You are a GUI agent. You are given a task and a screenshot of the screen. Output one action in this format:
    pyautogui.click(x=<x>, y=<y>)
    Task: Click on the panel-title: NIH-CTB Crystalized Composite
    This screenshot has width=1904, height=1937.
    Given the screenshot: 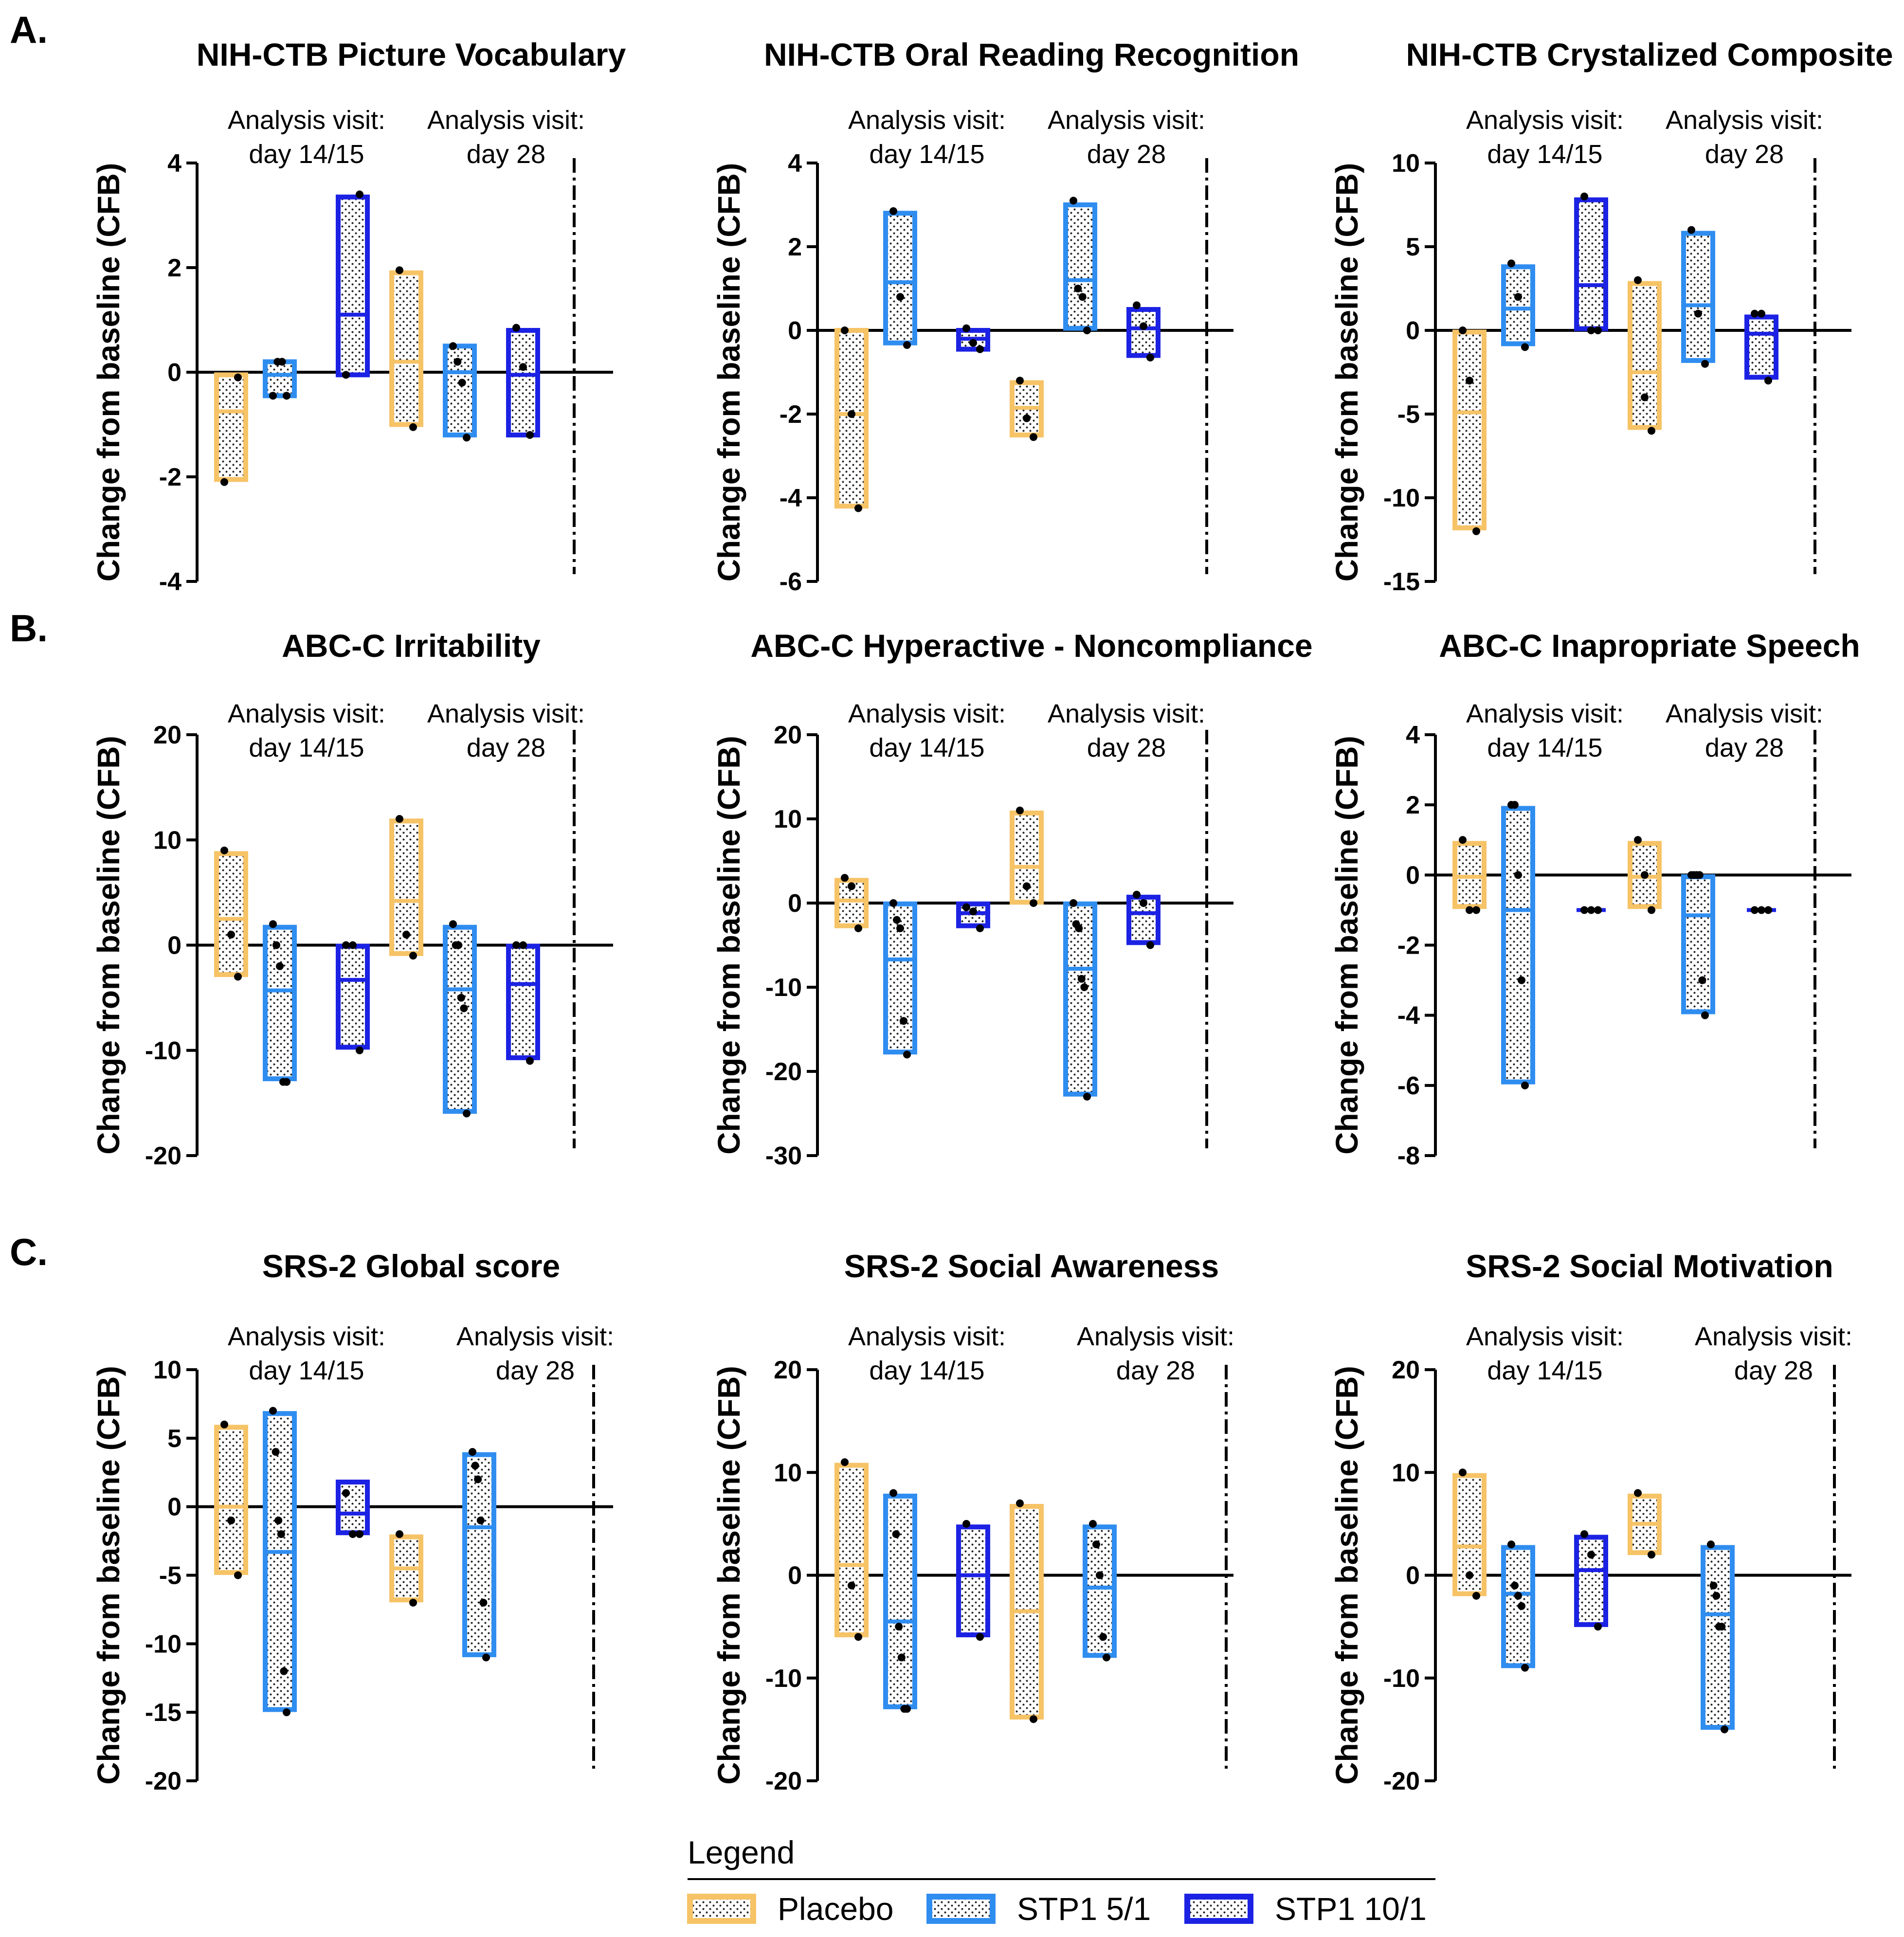 What is the action you would take?
    pyautogui.click(x=1649, y=54)
    